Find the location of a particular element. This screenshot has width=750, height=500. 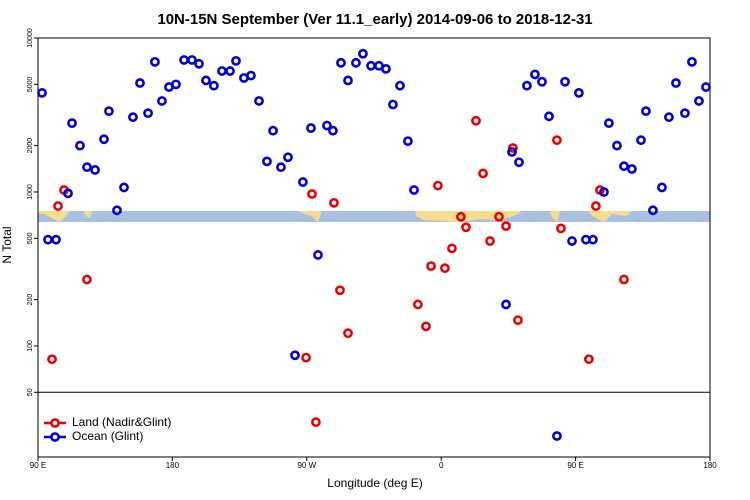

map-strip is located at coordinates (374, 216).